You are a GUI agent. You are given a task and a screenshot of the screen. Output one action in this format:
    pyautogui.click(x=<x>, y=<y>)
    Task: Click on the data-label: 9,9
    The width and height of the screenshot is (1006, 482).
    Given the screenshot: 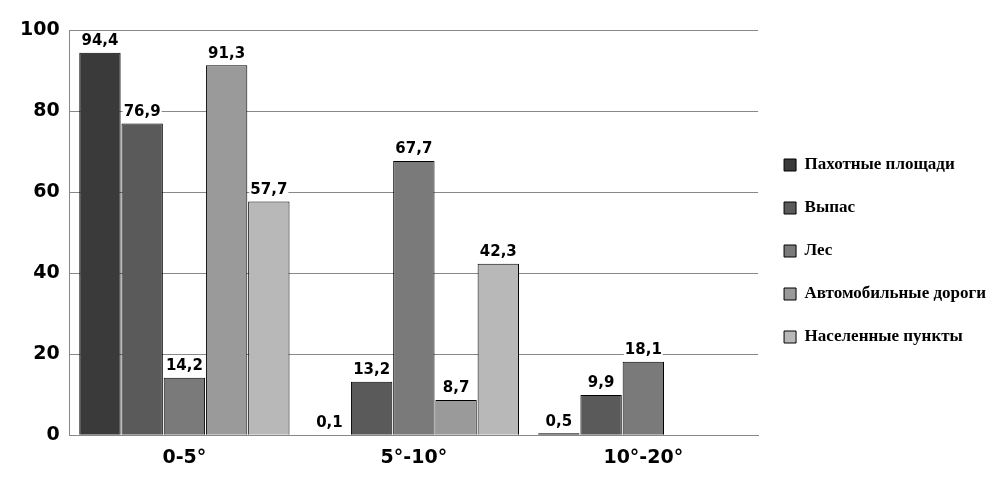 What is the action you would take?
    pyautogui.click(x=601, y=382)
    